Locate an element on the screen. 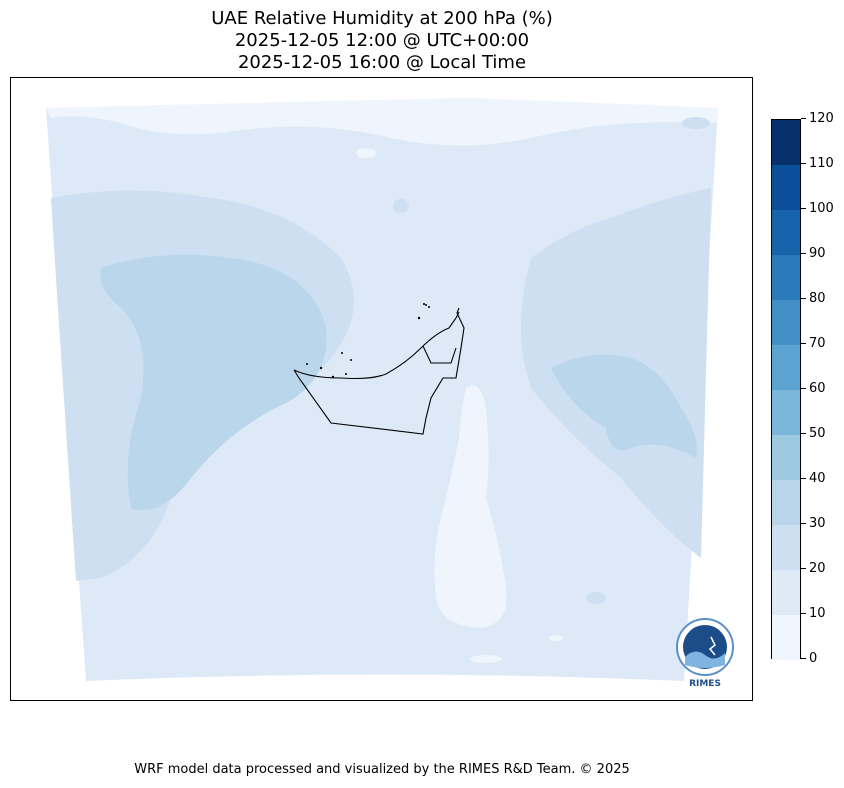  islands is located at coordinates (368, 341).